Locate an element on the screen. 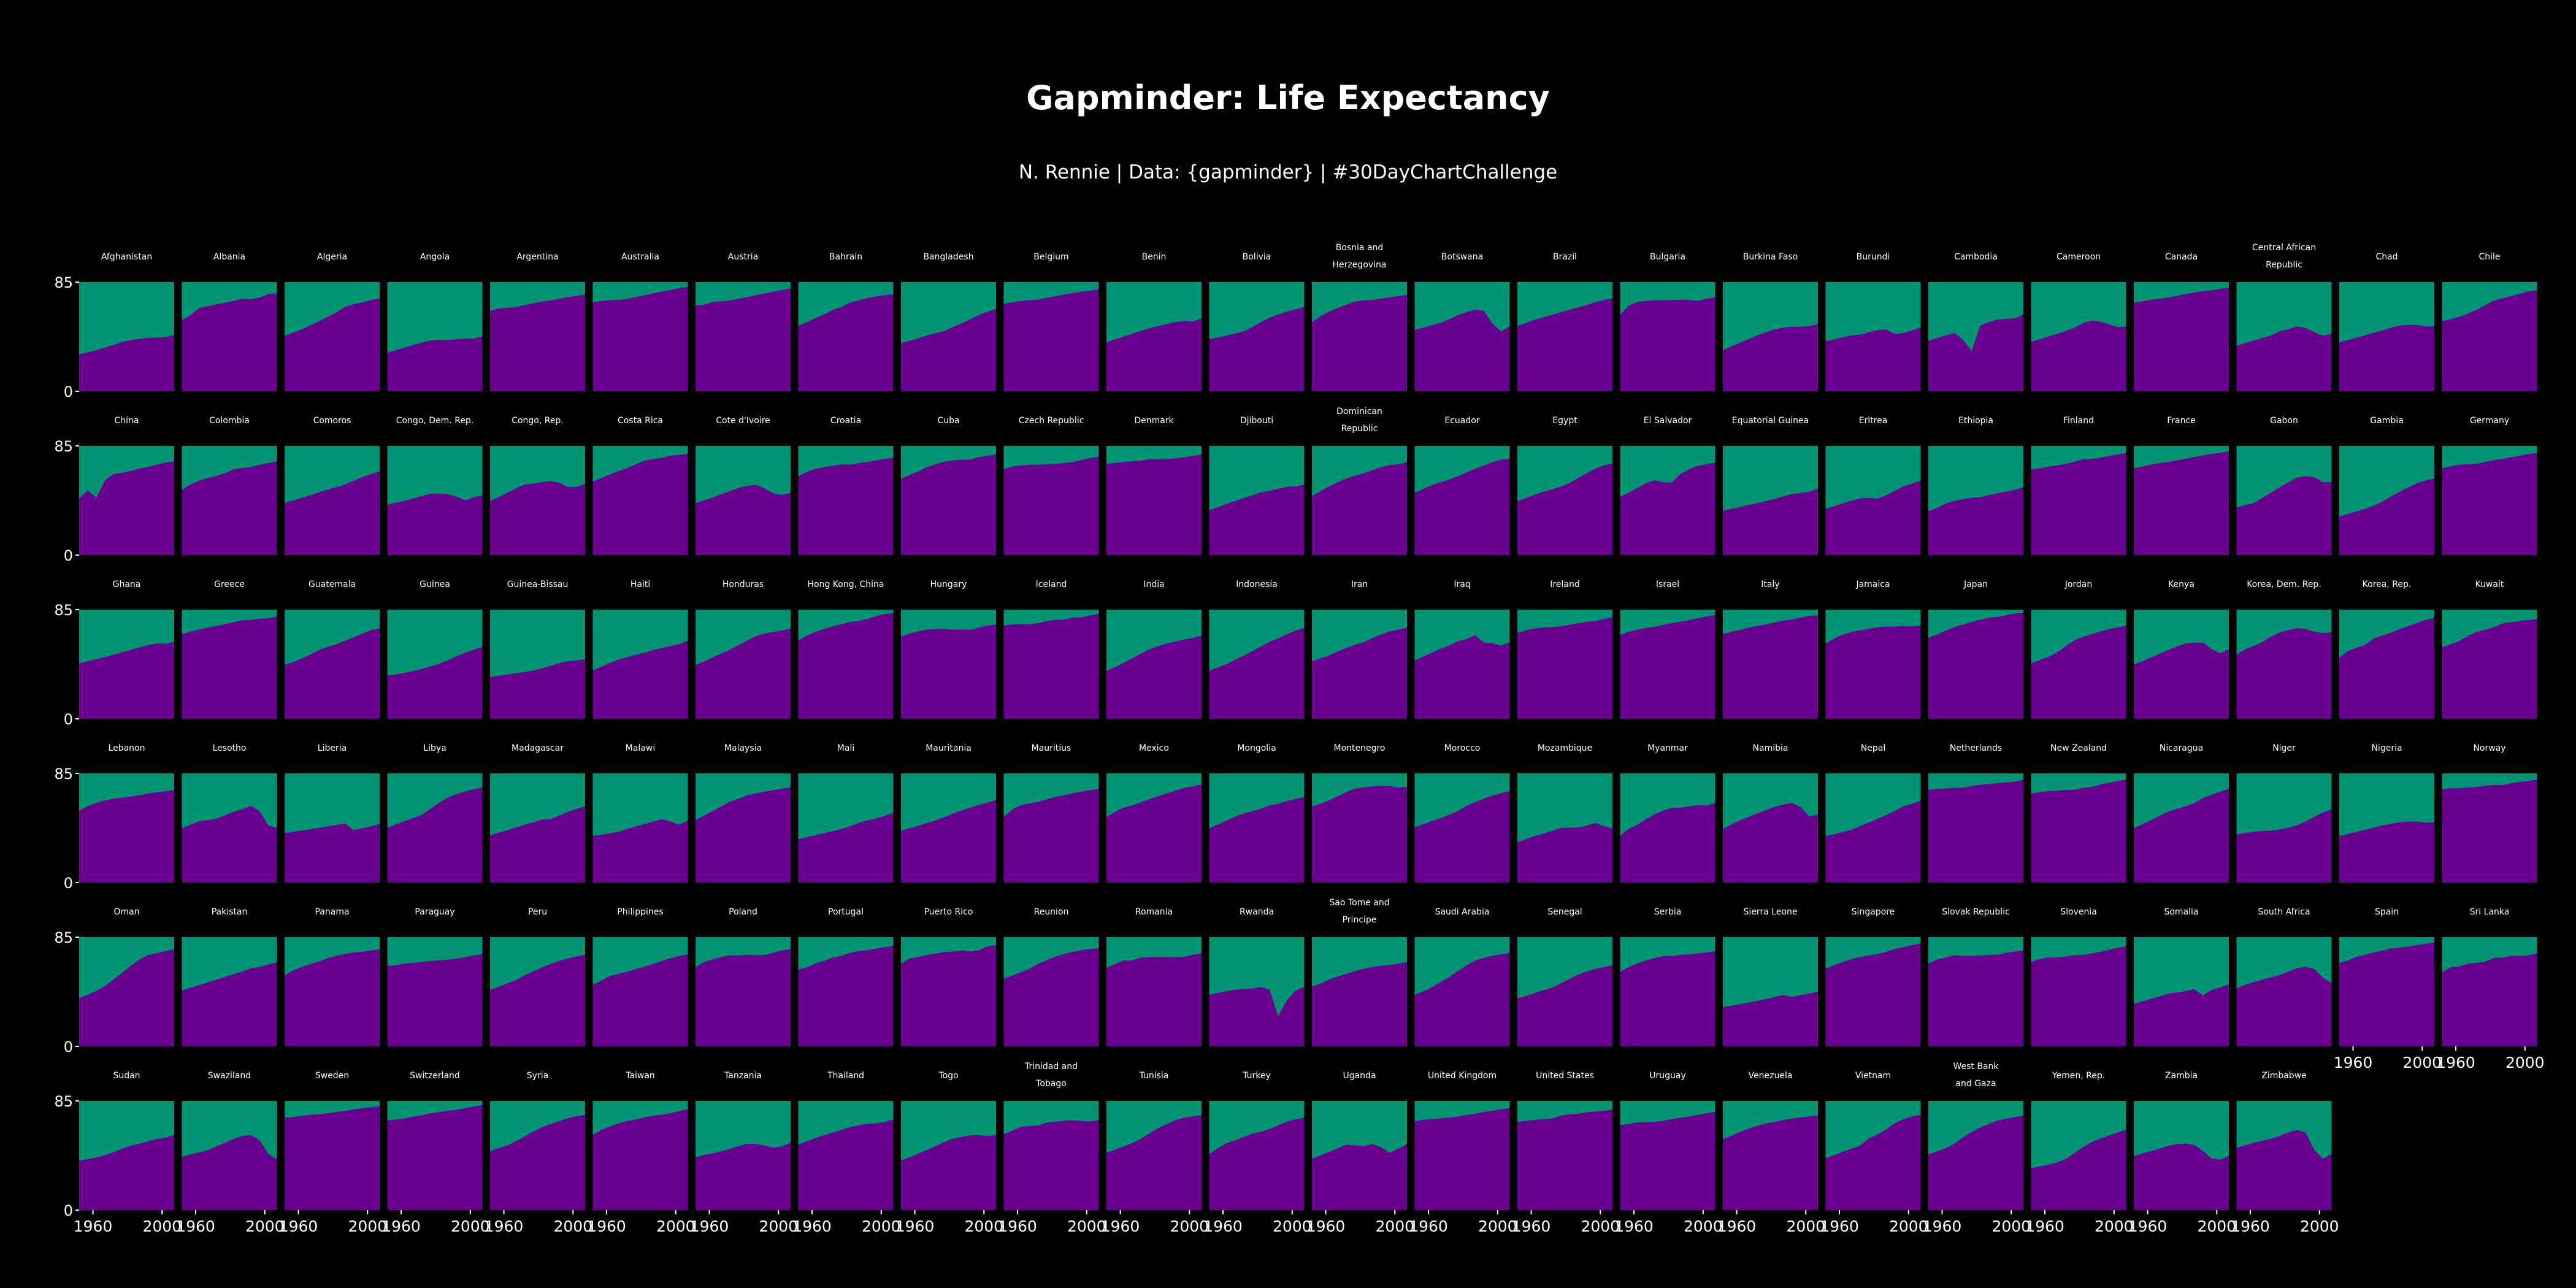 This screenshot has width=2576, height=1288. facet-label: Equatorial Guinea is located at coordinates (1770, 421).